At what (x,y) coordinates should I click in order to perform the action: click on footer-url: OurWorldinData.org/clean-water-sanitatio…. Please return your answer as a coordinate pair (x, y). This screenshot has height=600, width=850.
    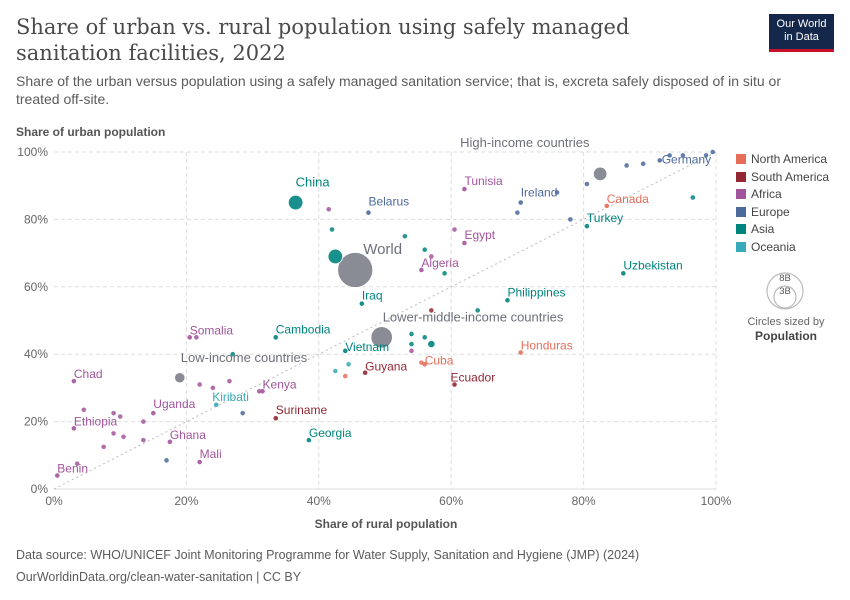
    Looking at the image, I should click on (159, 577).